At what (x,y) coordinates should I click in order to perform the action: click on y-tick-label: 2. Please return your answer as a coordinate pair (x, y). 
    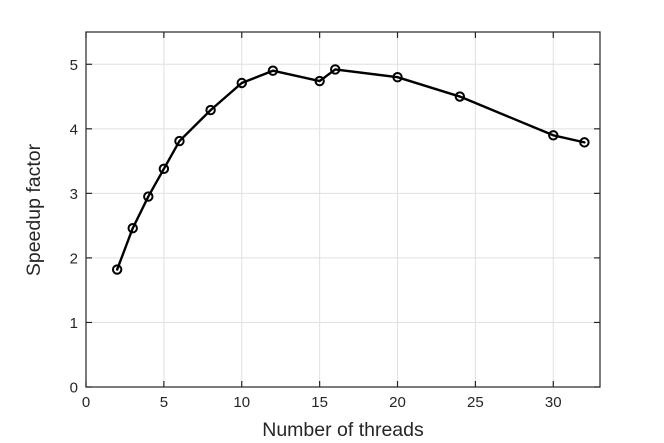
    Looking at the image, I should click on (74, 258).